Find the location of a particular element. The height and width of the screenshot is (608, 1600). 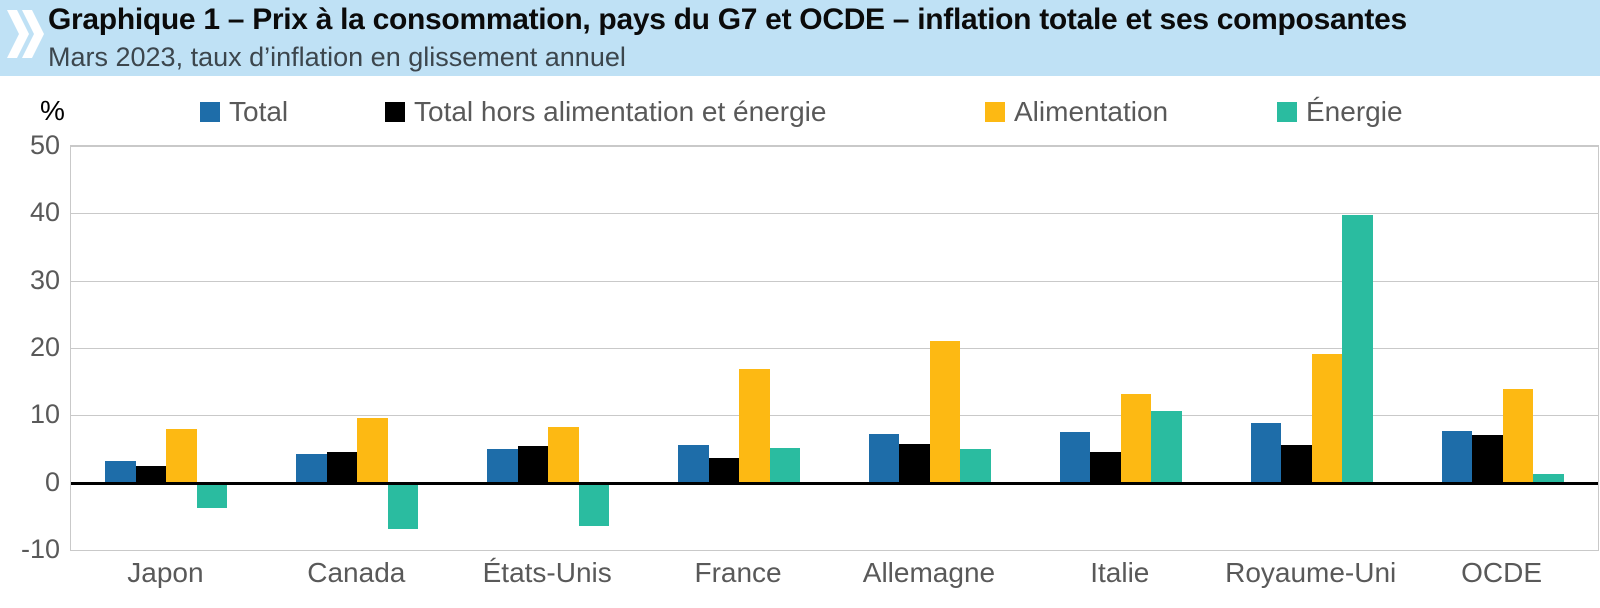

bar-États-Unis-Total hors alimentation et énergie is located at coordinates (533, 464).